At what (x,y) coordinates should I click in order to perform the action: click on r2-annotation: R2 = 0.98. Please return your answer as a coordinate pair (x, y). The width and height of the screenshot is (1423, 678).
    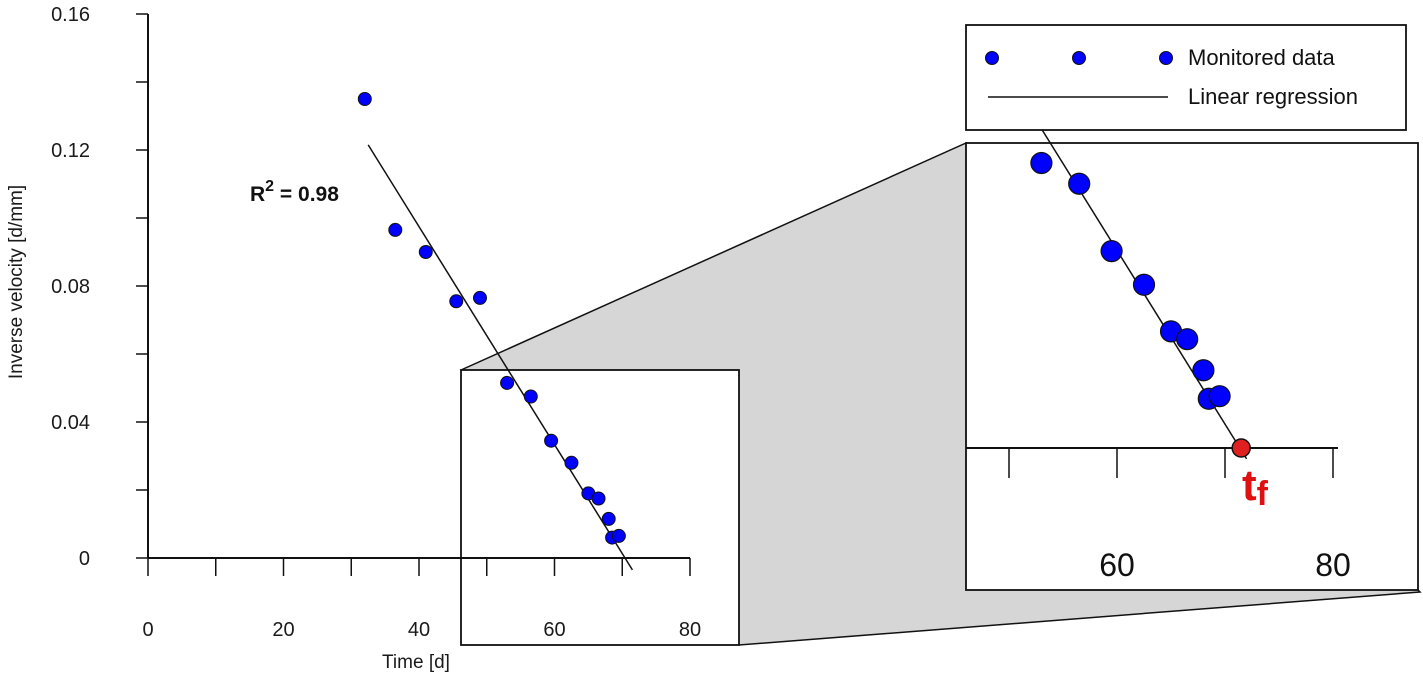
    Looking at the image, I should click on (294, 192).